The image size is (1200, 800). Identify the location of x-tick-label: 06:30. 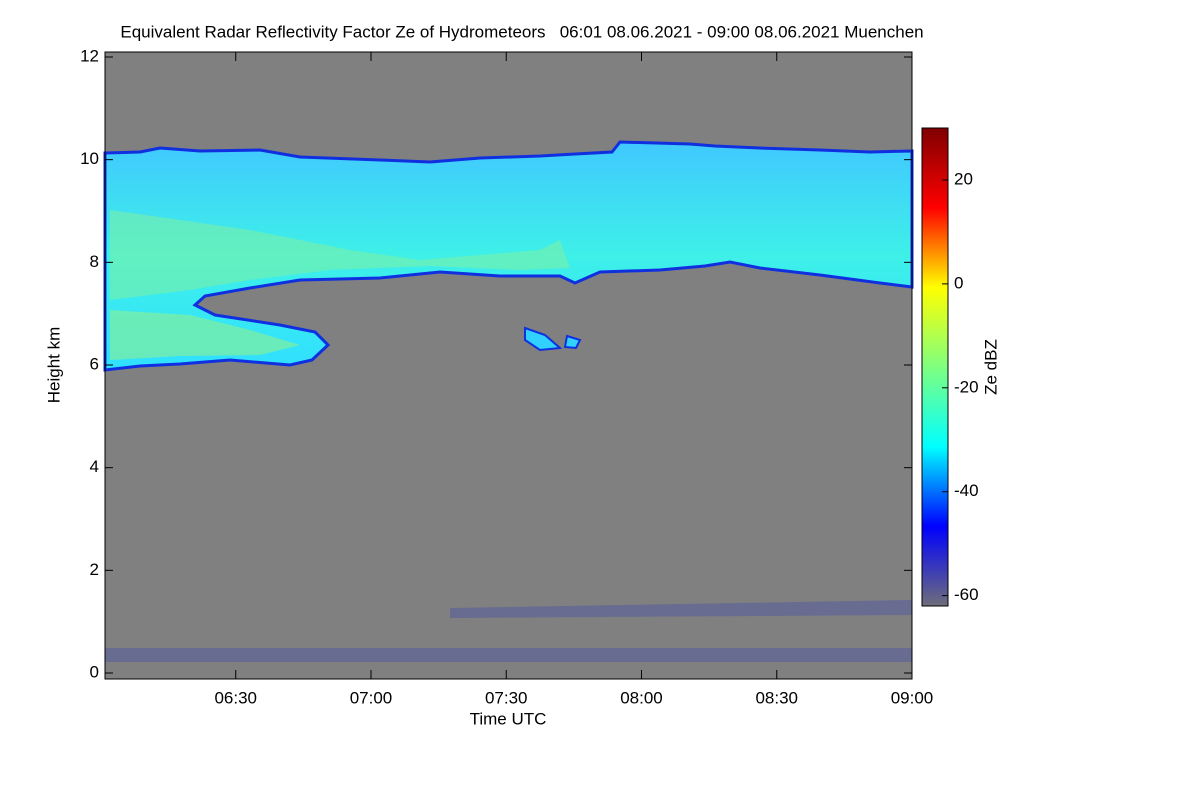
(235, 697).